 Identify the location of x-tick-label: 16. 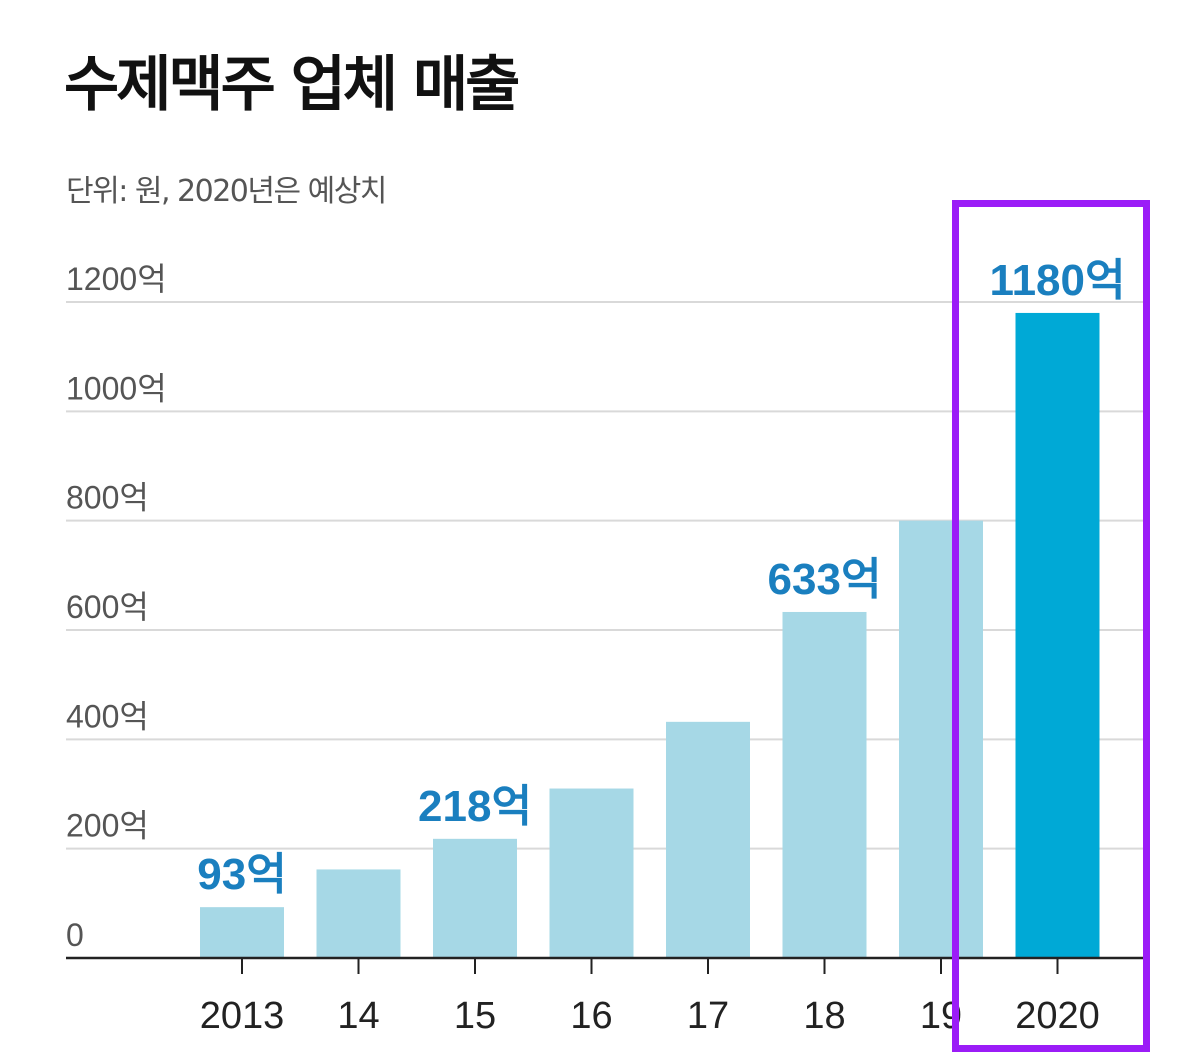
(591, 1016).